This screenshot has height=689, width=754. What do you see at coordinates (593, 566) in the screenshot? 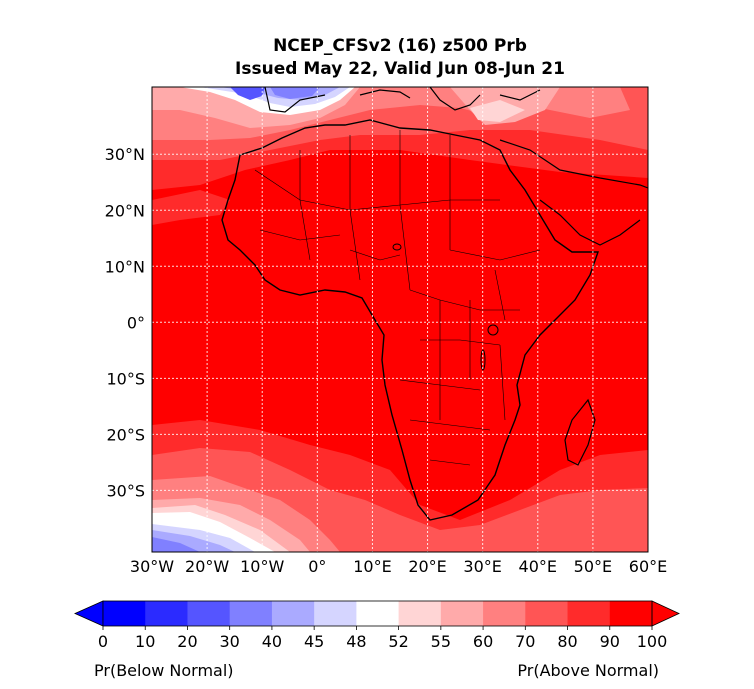
I see `lon-label: 50°E` at bounding box center [593, 566].